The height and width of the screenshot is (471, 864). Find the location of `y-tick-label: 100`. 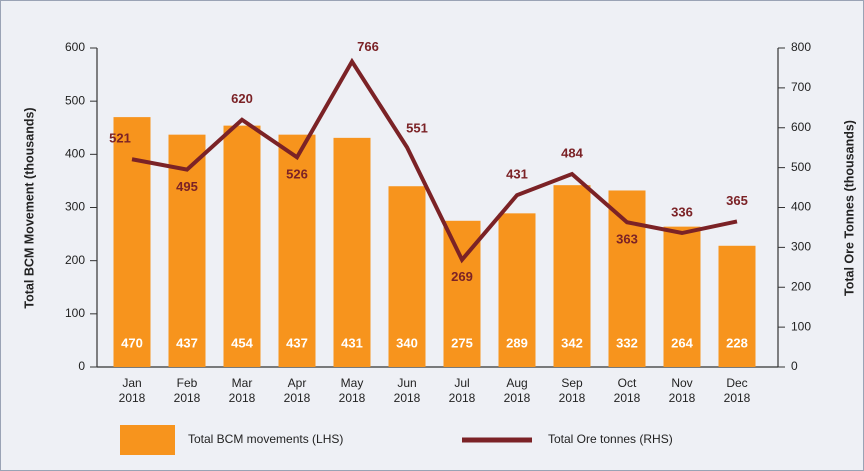

y-tick-label: 100 is located at coordinates (75, 313).